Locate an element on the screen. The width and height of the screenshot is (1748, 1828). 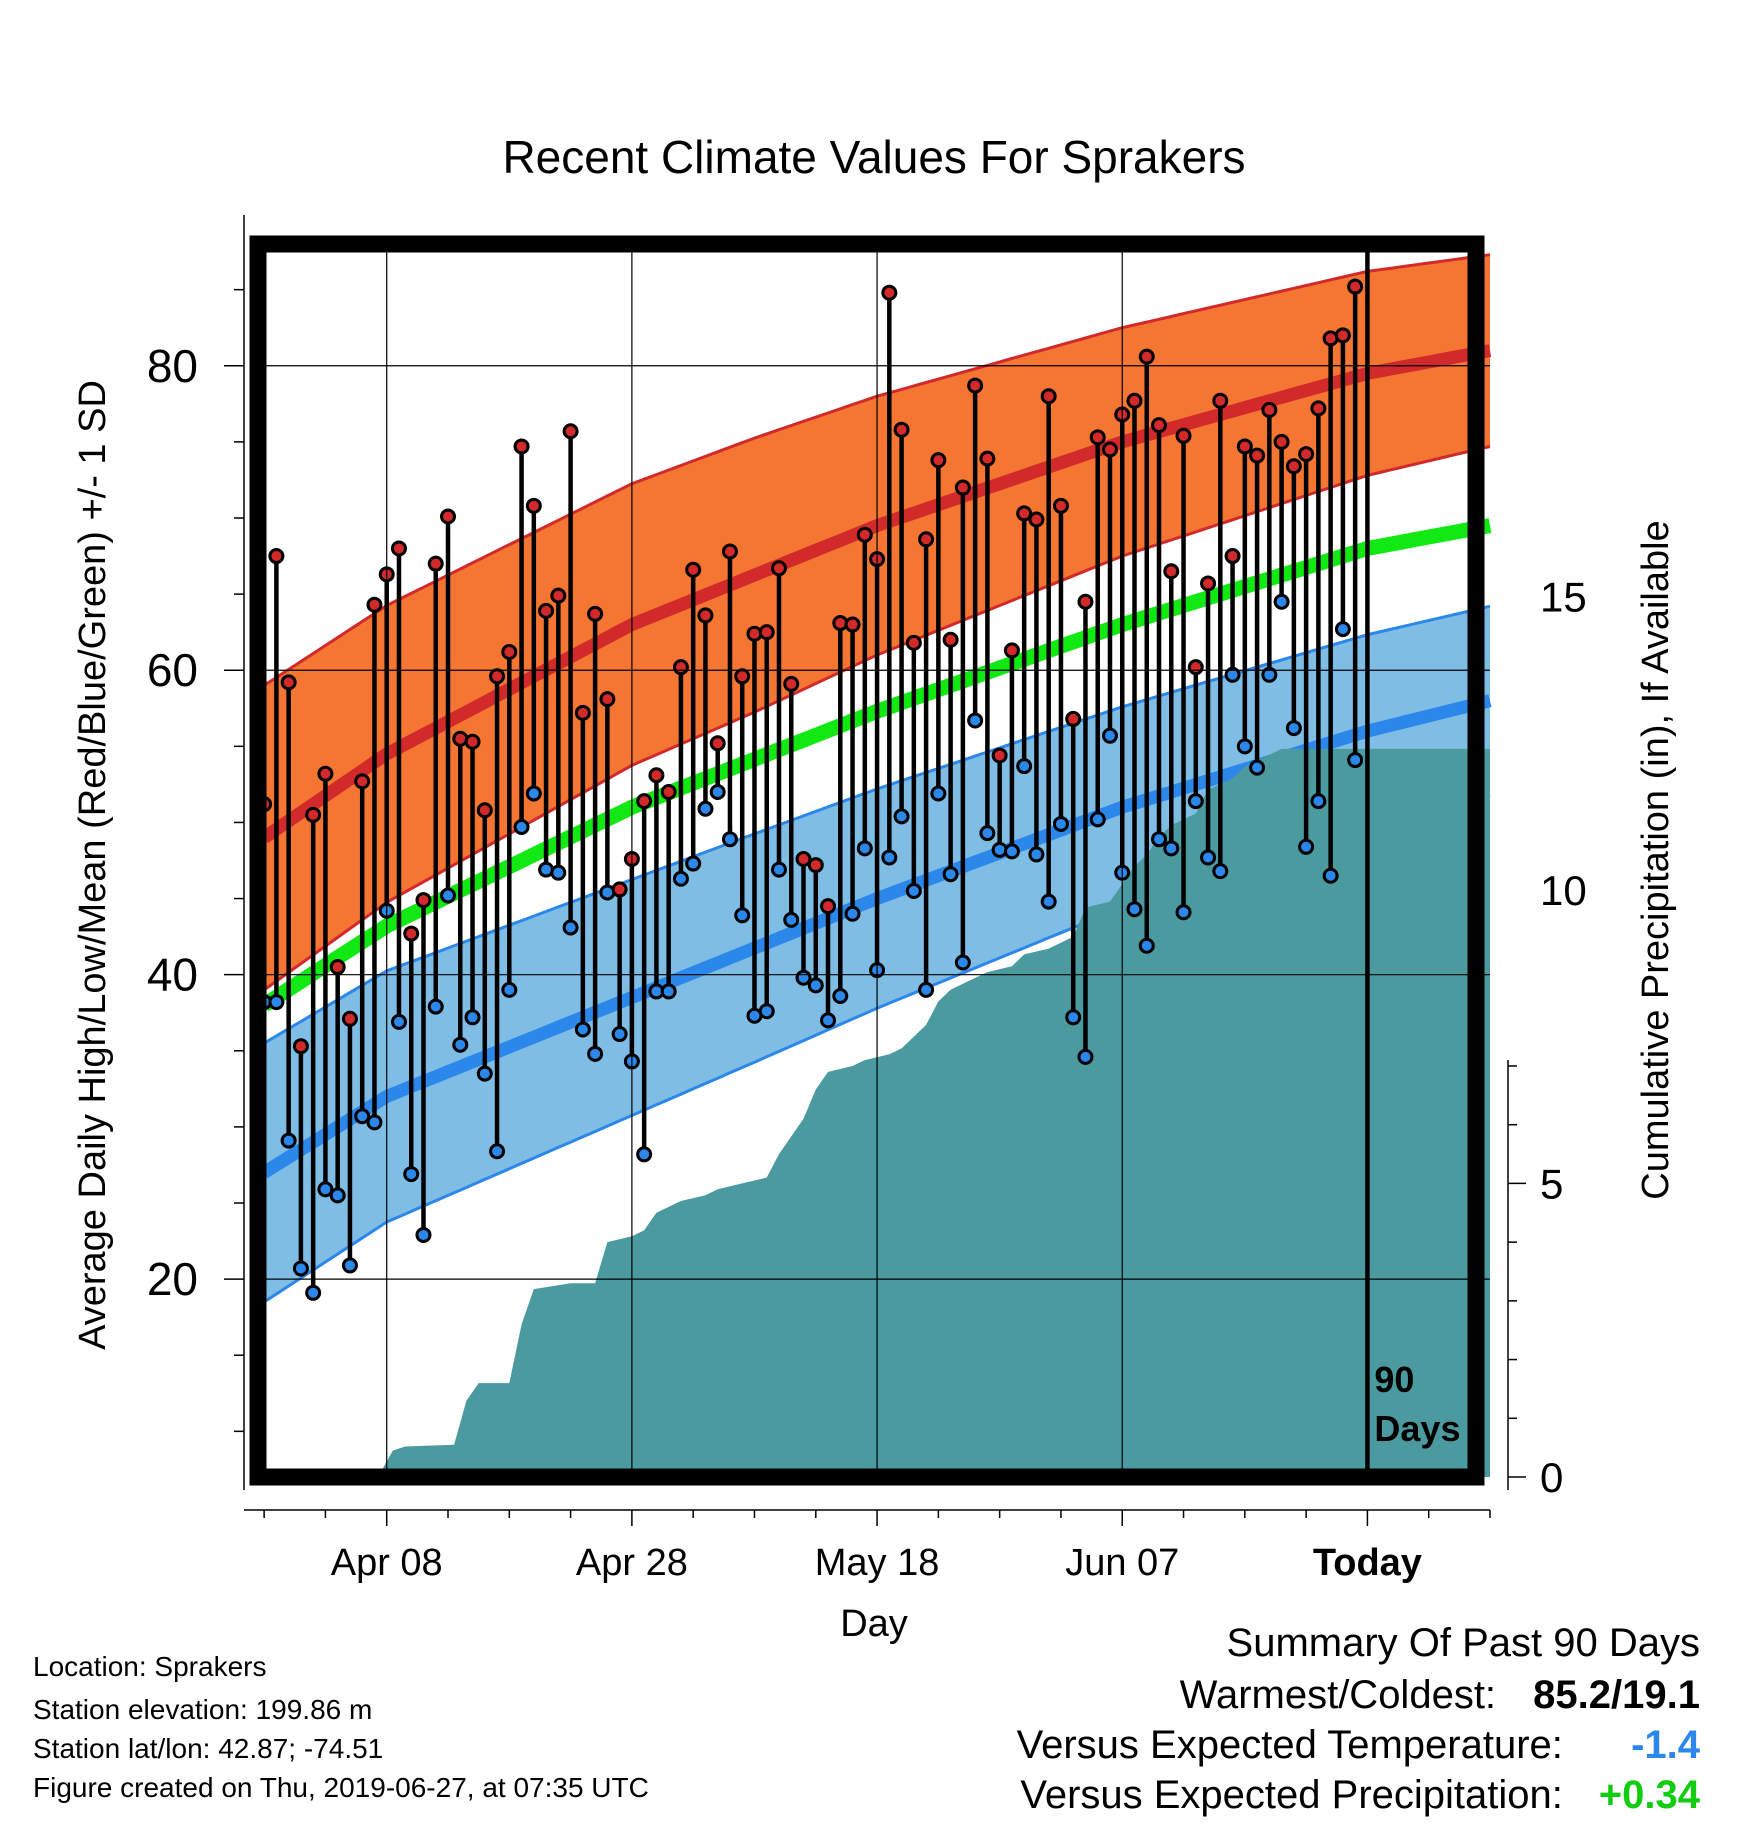
location-text: Location: Sprakers is located at coordinates (150, 1666).